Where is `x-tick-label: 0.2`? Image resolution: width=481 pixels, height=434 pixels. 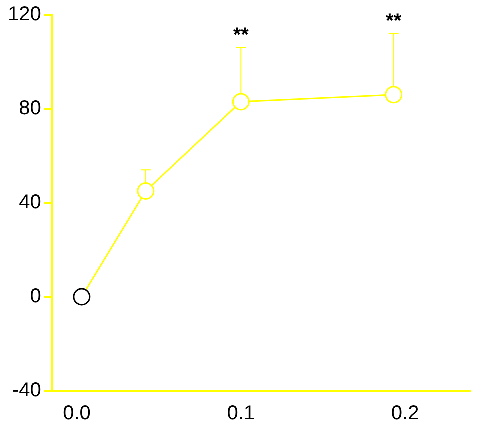 x-tick-label: 0.2 is located at coordinates (405, 413).